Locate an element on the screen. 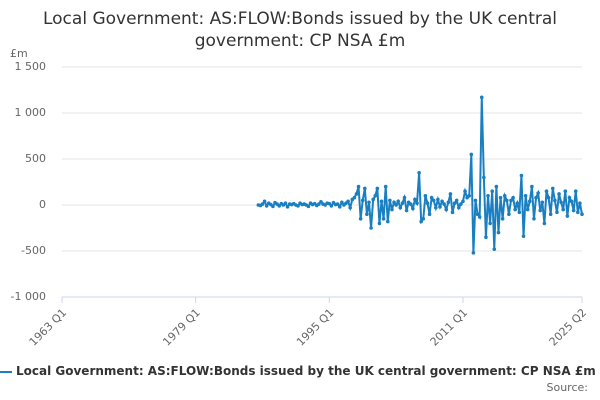 The image size is (600, 400). y-tick-label: 0 is located at coordinates (42, 204).